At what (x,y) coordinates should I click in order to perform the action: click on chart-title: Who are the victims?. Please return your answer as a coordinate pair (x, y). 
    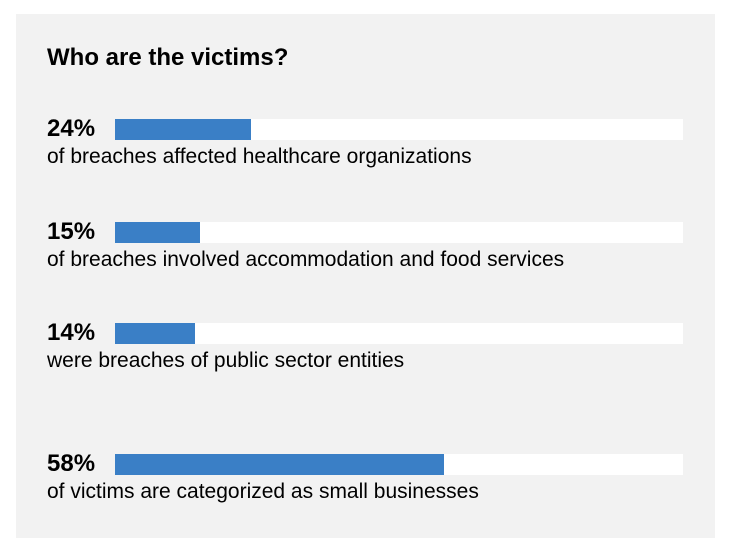
    Looking at the image, I should click on (168, 57).